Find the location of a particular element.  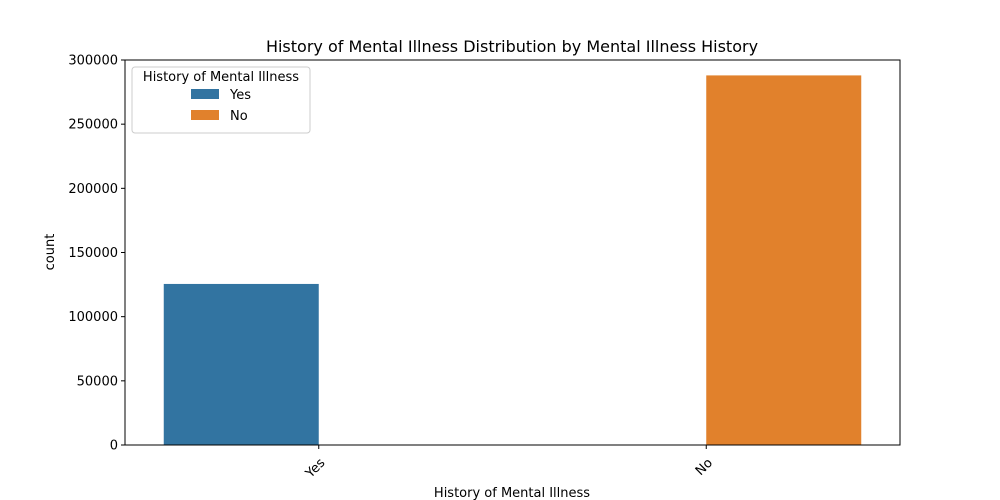

legend-label-no: No is located at coordinates (239, 116).